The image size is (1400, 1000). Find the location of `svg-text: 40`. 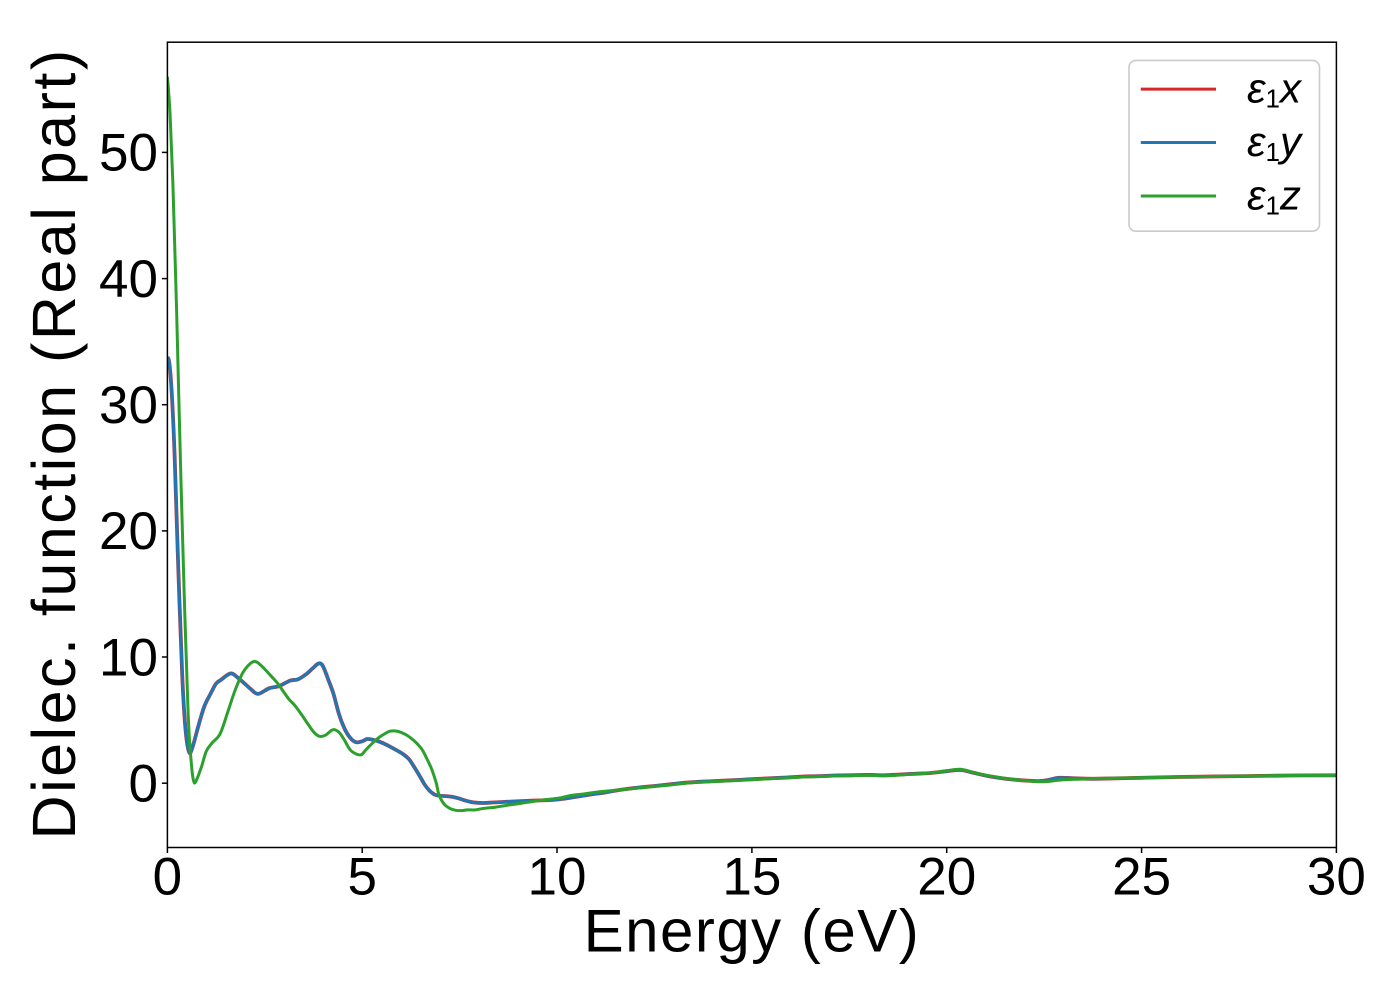

svg-text: 40 is located at coordinates (128, 279).